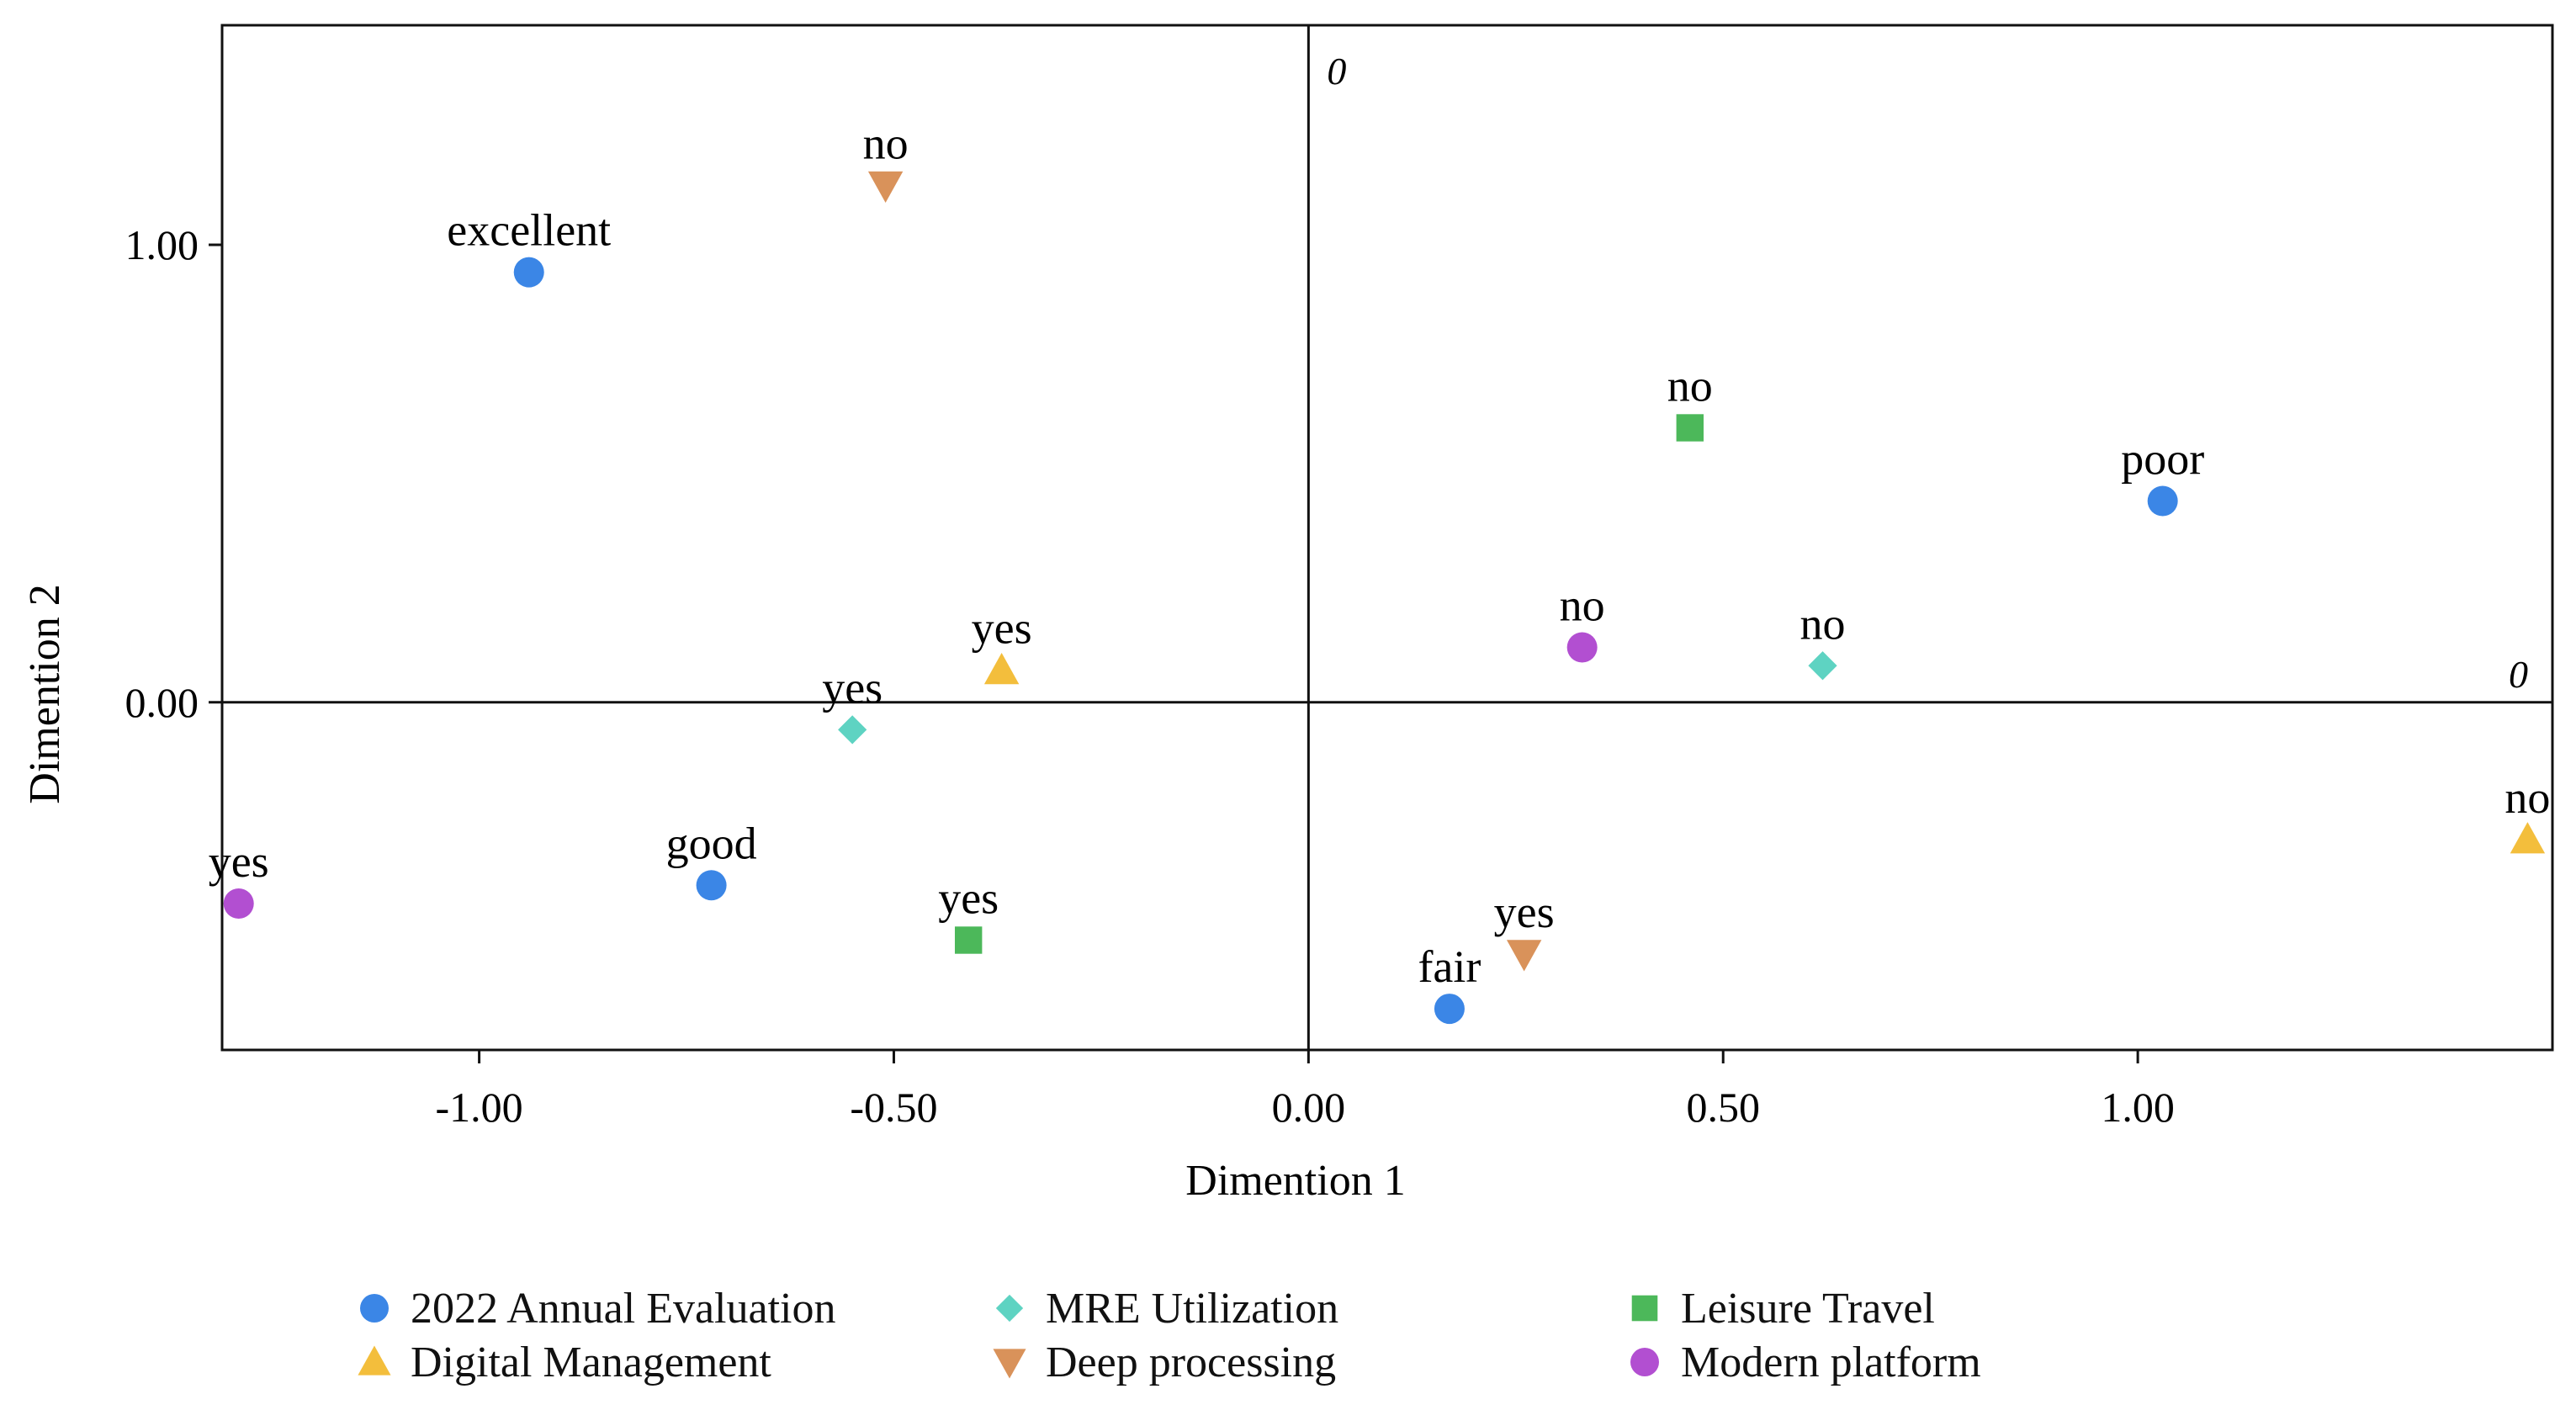 This screenshot has height=1426, width=2576. What do you see at coordinates (162, 244) in the screenshot?
I see `y-tick-label: 1.00` at bounding box center [162, 244].